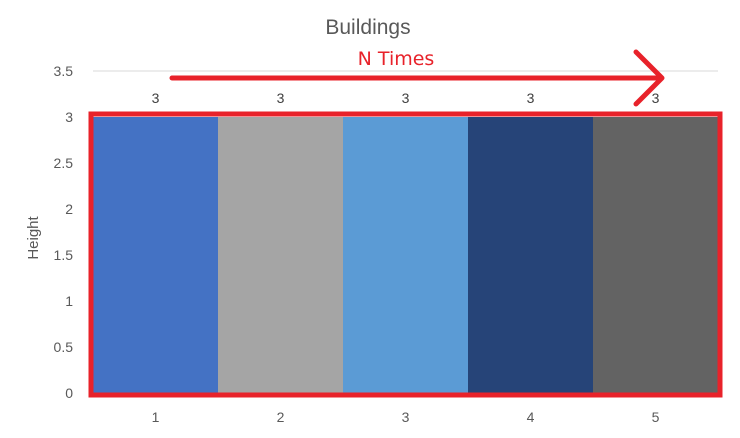 The height and width of the screenshot is (438, 740). Describe the element at coordinates (64, 71) in the screenshot. I see `y-tick-label: 3.5` at that location.